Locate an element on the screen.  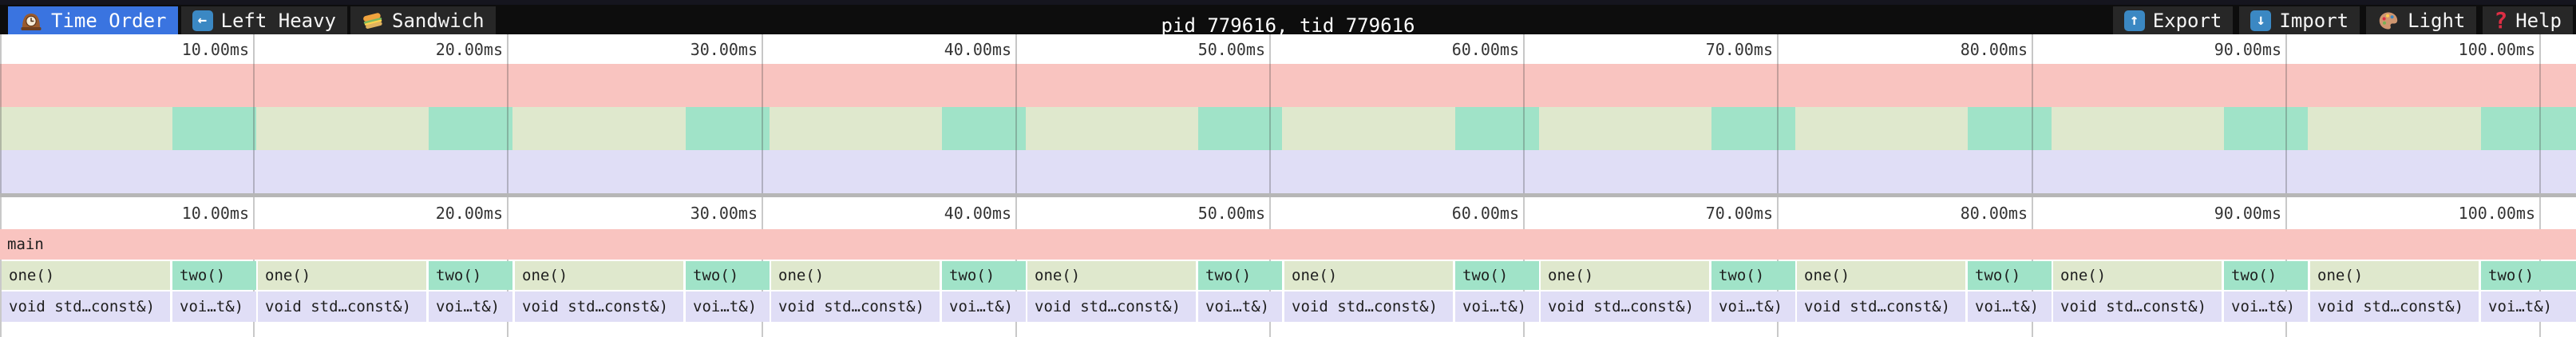
left-arrow-icon: ← is located at coordinates (202, 20).